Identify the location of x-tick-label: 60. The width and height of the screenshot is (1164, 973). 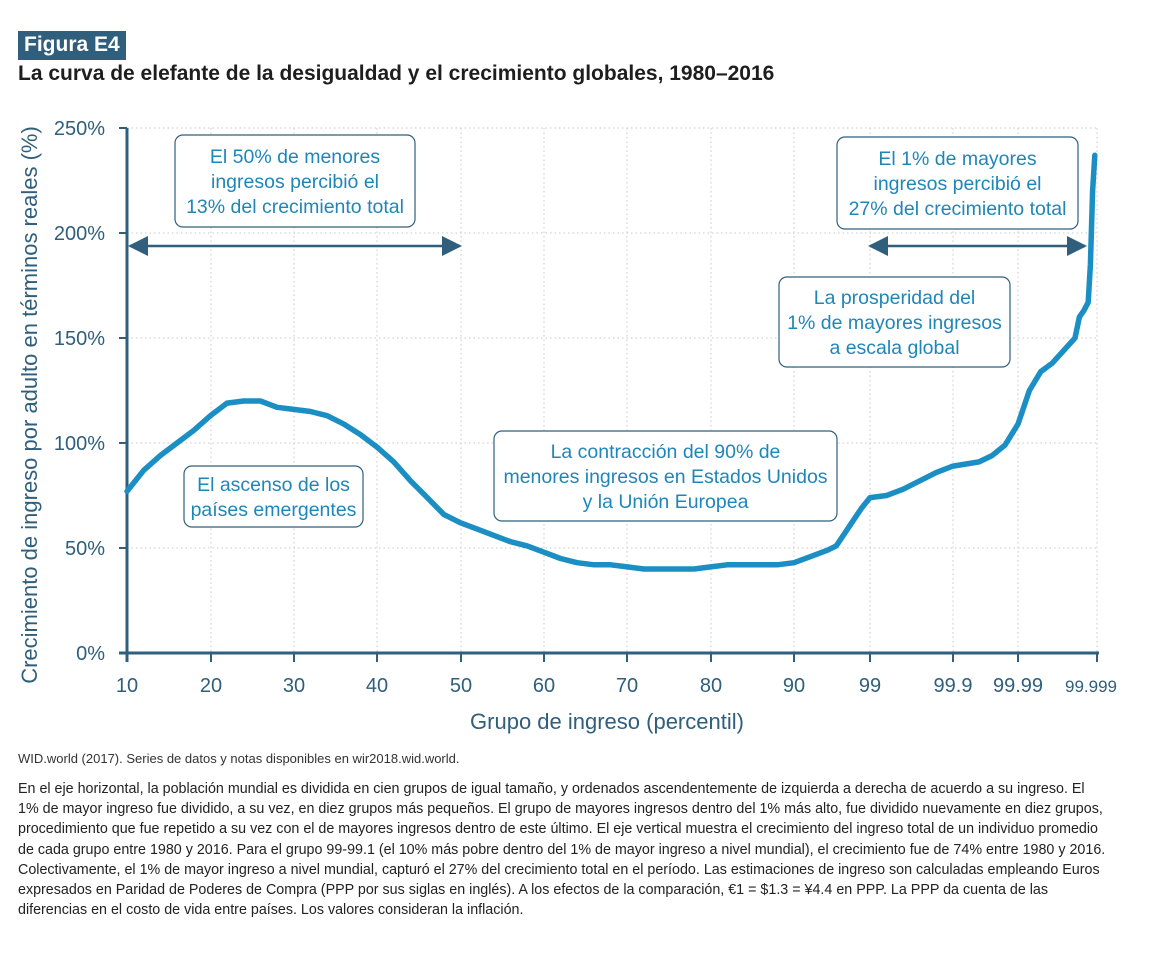
(544, 686).